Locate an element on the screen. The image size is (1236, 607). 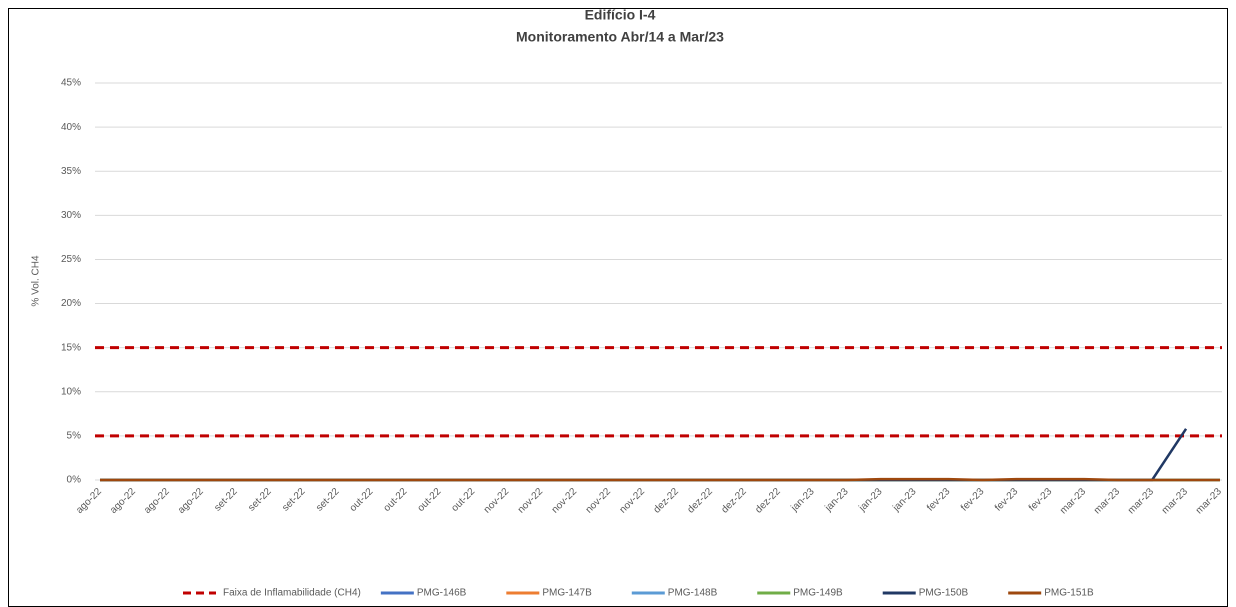
legend-label: PMG-147B is located at coordinates (567, 593).